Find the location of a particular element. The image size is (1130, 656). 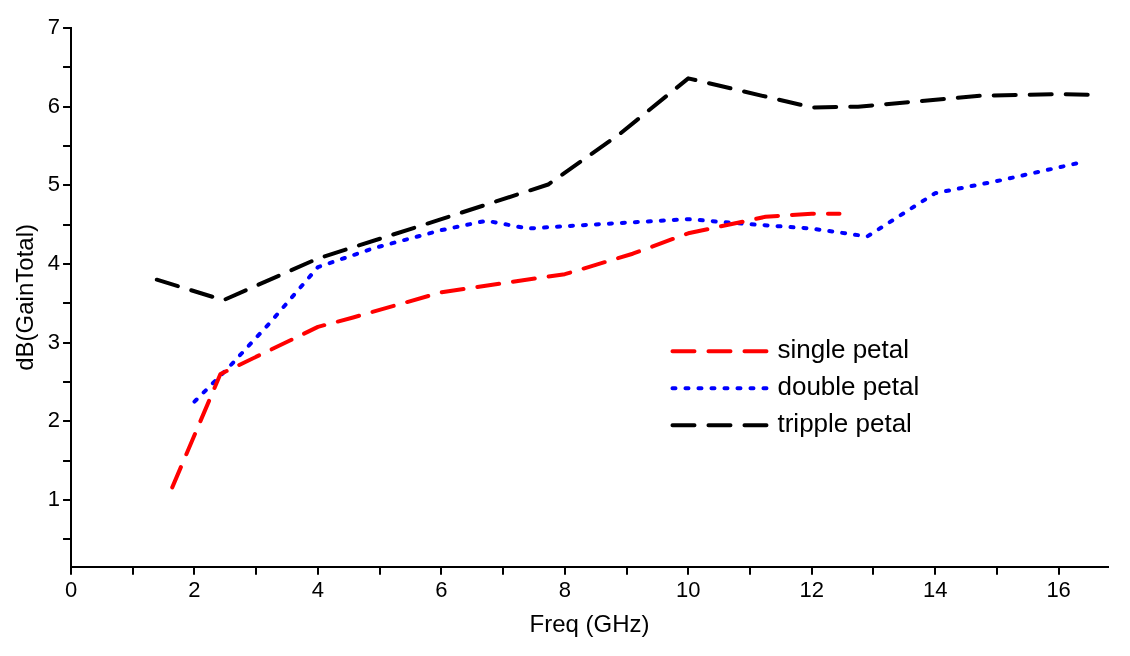

y-tick-label: 1 is located at coordinates (54, 498).